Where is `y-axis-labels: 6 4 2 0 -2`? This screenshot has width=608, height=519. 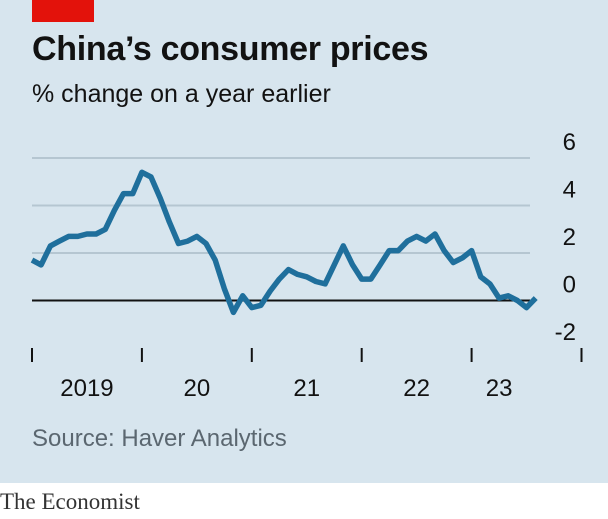
y-axis-labels: 6 4 2 0 -2 is located at coordinates (565, 237).